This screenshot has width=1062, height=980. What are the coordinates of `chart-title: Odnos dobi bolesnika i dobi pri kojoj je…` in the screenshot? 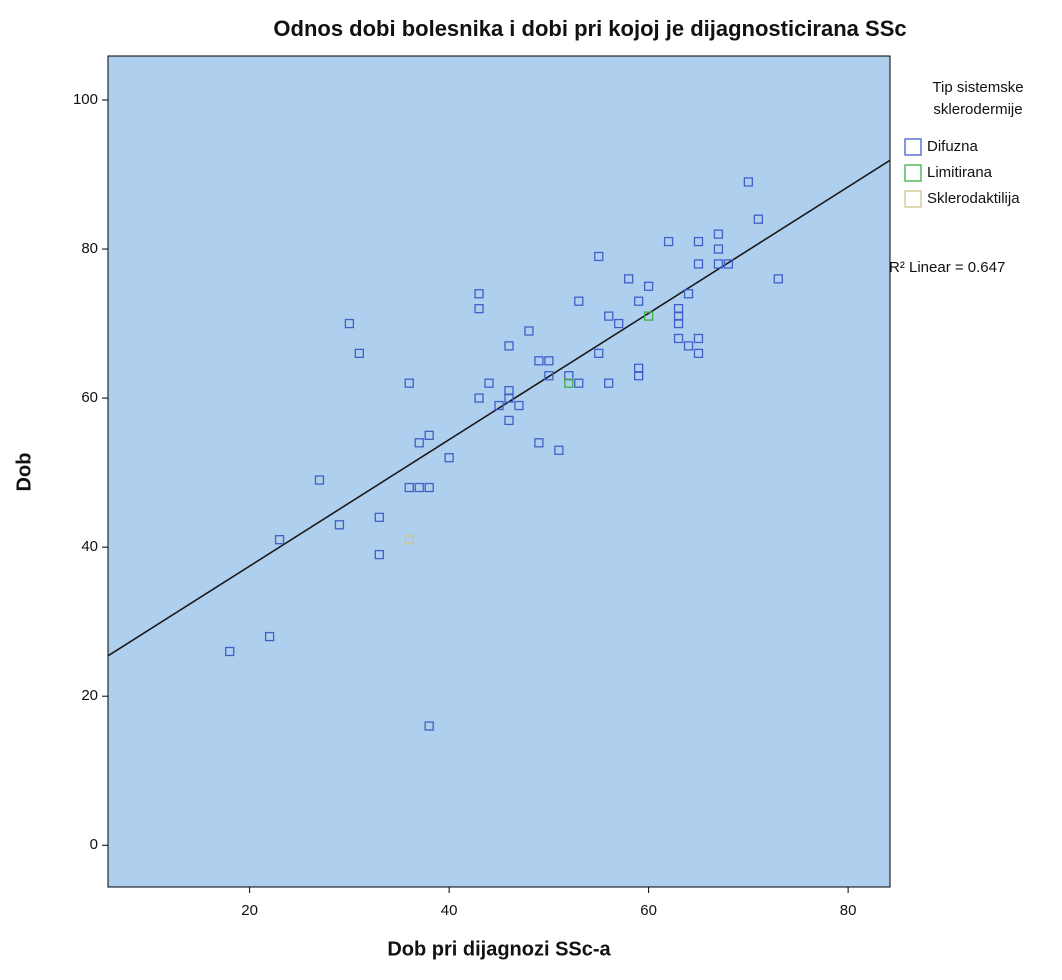 It's located at (589, 28).